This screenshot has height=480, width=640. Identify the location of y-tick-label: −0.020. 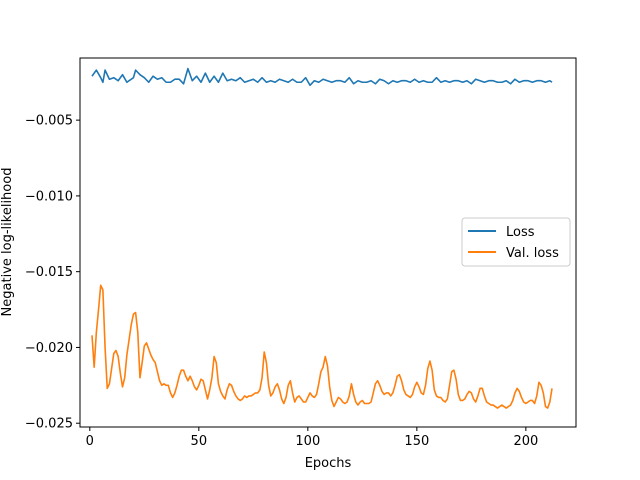
(49, 348).